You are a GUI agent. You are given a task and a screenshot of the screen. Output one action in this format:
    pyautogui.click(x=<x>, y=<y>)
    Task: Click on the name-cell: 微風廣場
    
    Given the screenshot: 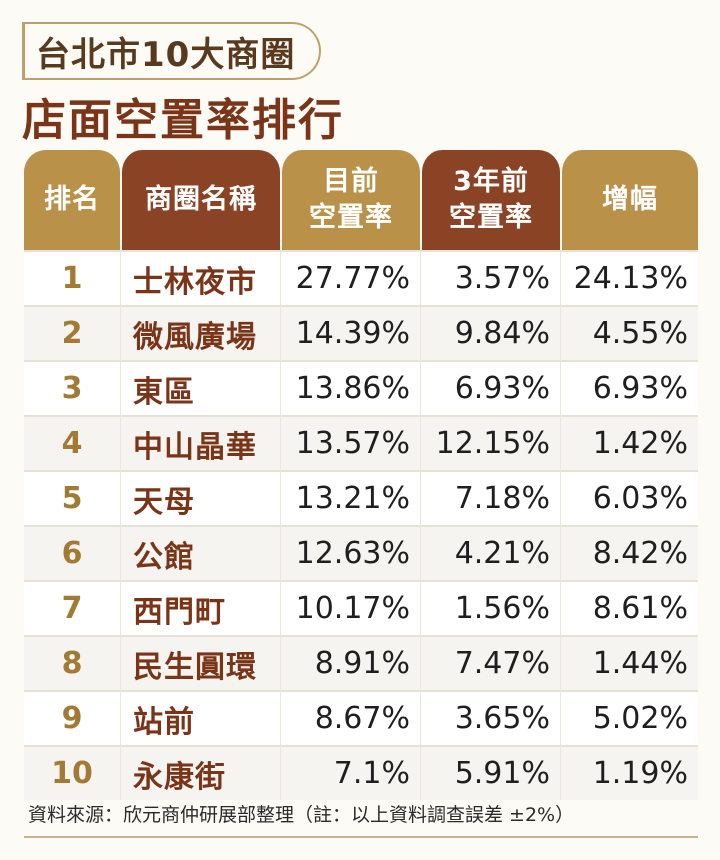 What is the action you would take?
    pyautogui.click(x=200, y=332)
    